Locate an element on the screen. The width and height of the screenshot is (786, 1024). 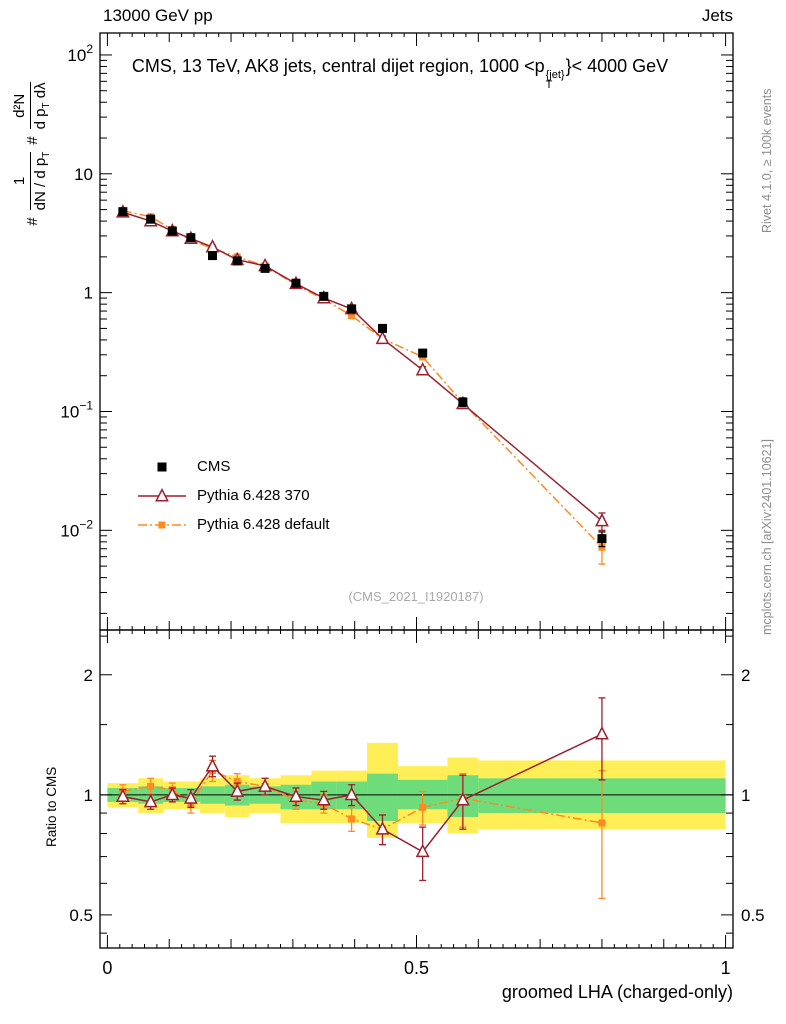
legend-label: CMS is located at coordinates (214, 466).